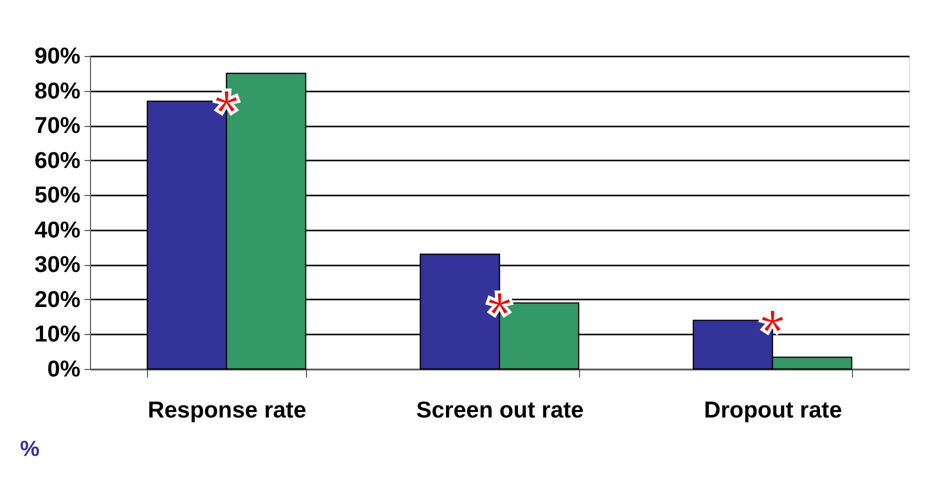  Describe the element at coordinates (500, 409) in the screenshot. I see `x-tick-label: Screen out rate` at that location.